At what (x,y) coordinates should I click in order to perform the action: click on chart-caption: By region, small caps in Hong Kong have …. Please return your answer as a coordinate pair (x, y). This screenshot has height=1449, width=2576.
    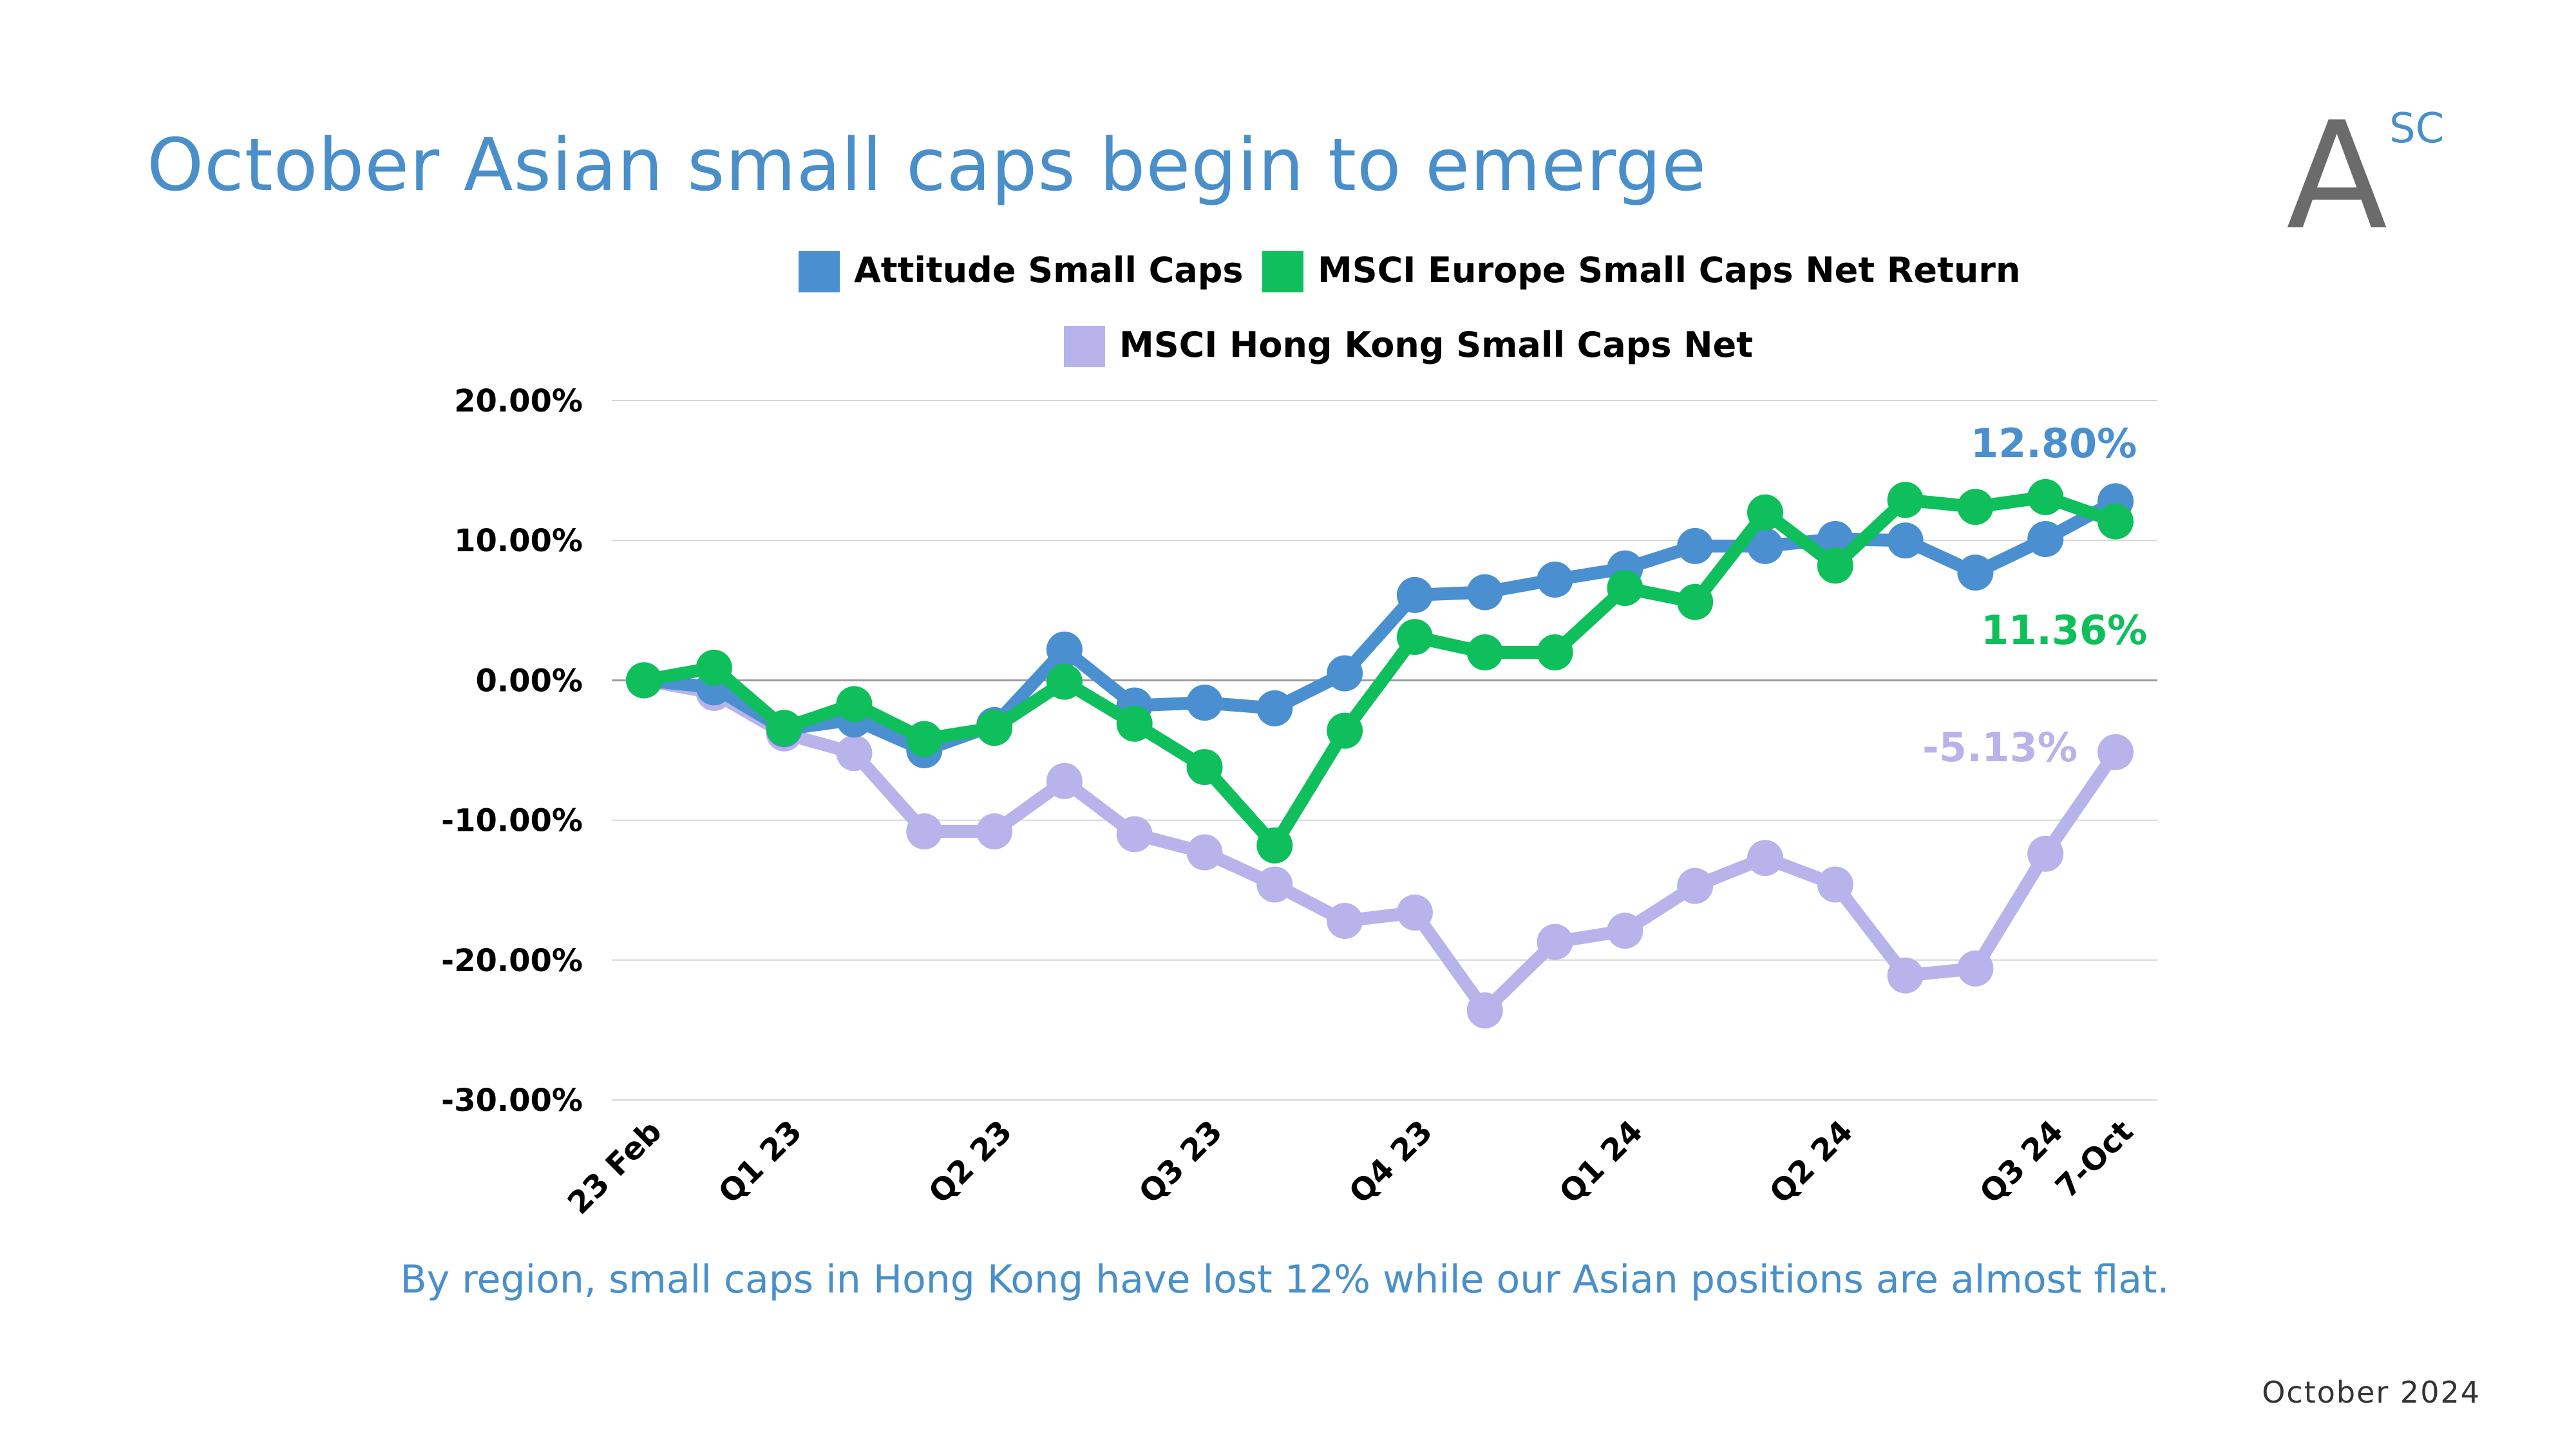
    Looking at the image, I should click on (1285, 1279).